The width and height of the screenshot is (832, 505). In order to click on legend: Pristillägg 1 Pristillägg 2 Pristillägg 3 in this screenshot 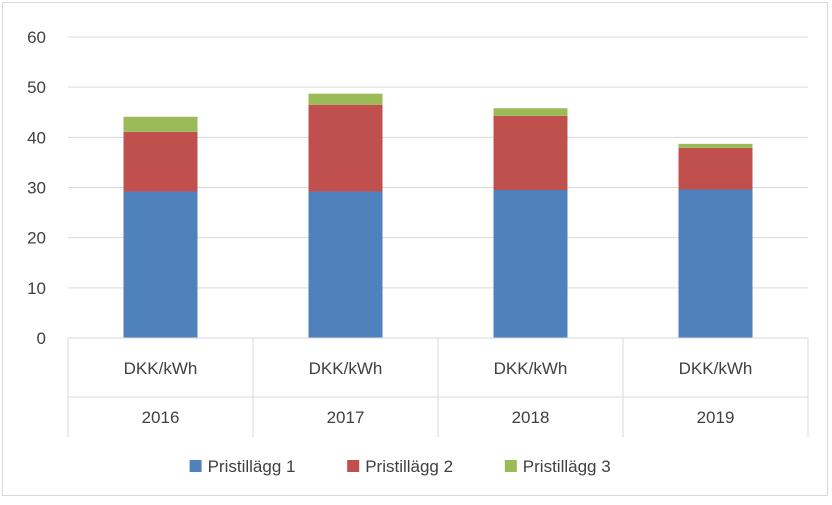, I will do `click(400, 466)`.